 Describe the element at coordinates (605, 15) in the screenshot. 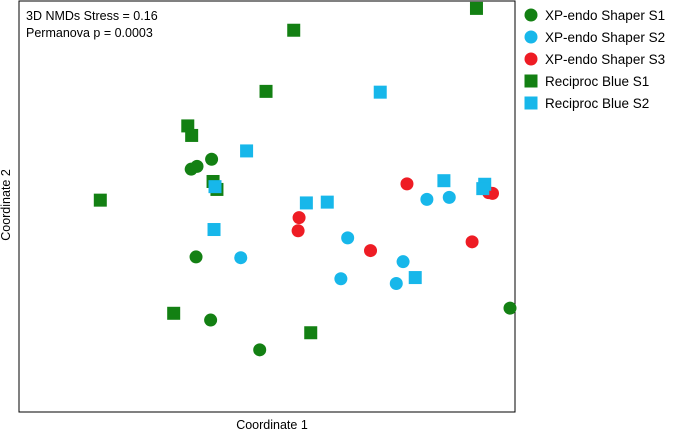

I see `legend-label-0: XP-endo Shaper S1` at that location.